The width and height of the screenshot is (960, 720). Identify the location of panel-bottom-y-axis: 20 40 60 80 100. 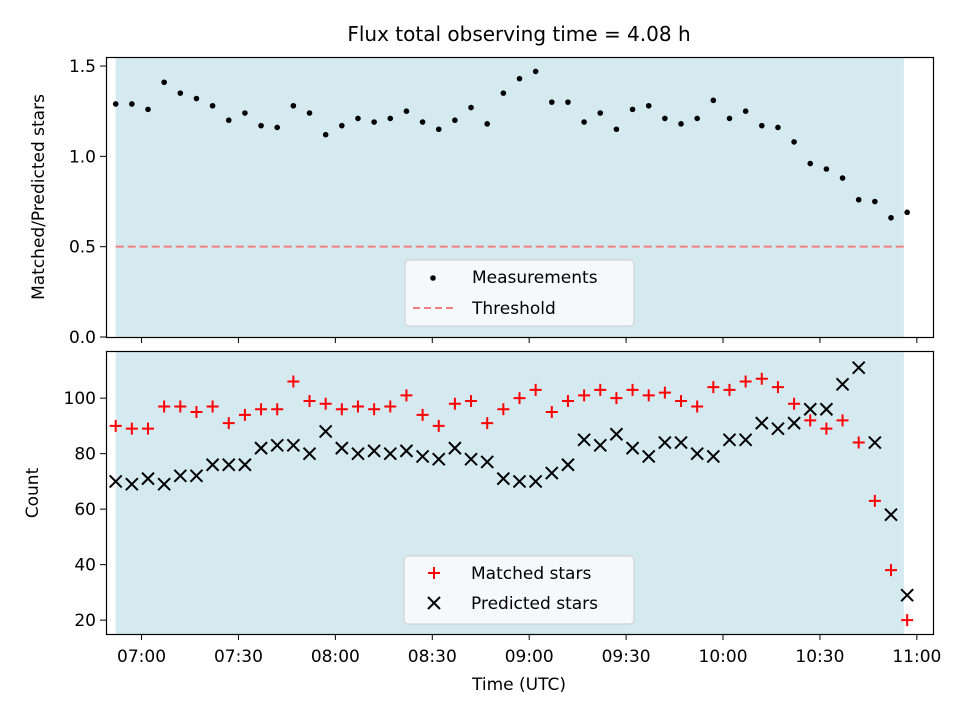
(85, 510).